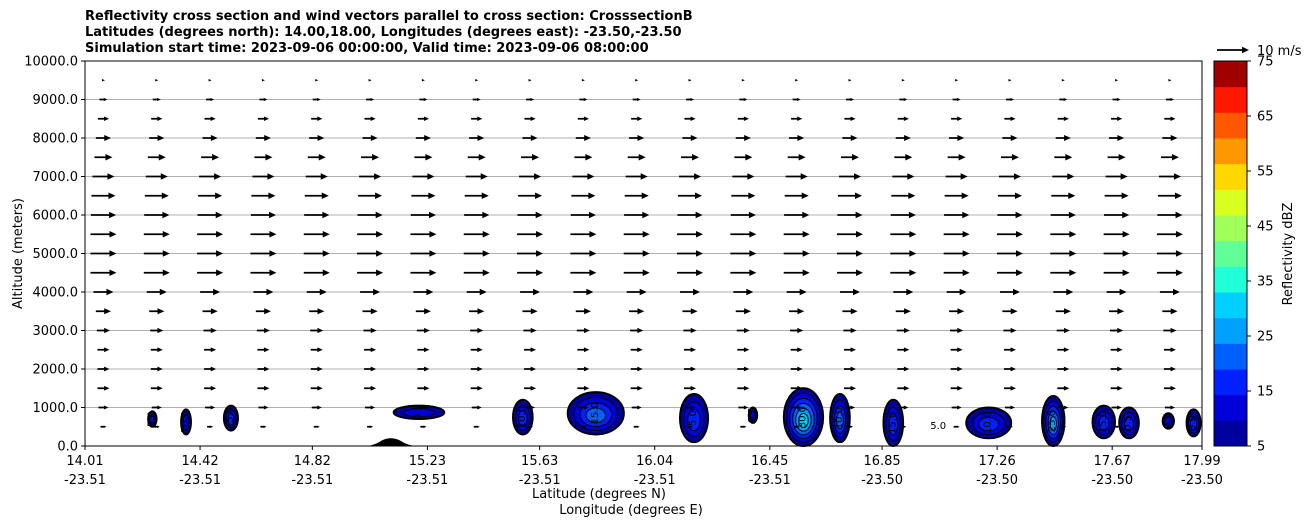  I want to click on x-tick-label-lat: 14.82, so click(312, 461).